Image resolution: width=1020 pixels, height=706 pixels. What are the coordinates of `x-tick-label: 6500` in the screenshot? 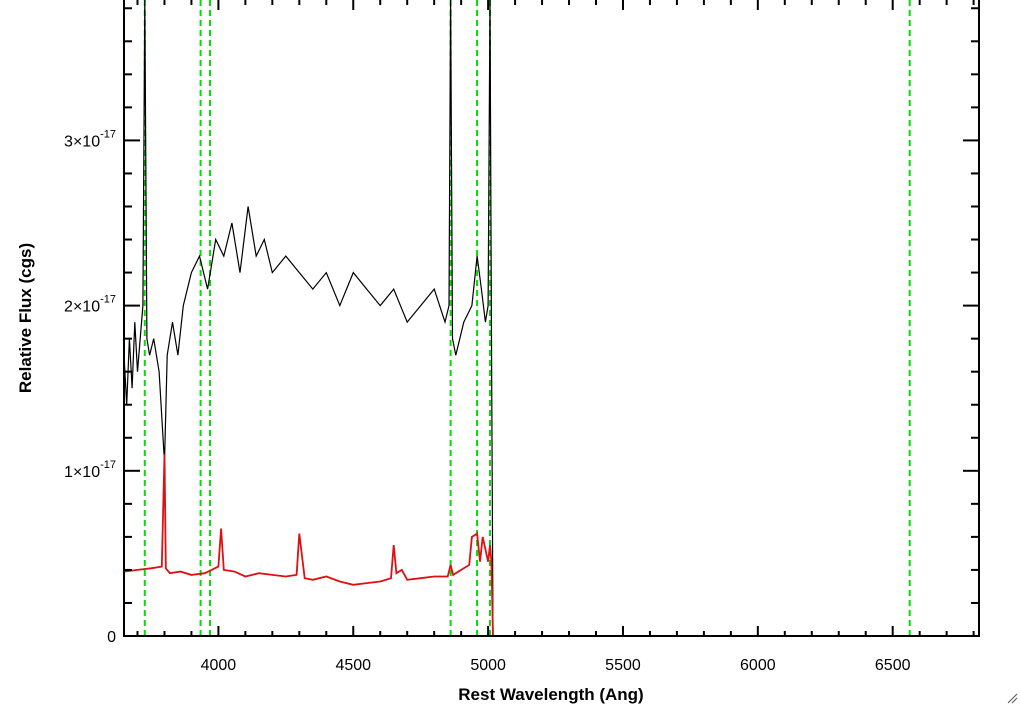 It's located at (893, 665).